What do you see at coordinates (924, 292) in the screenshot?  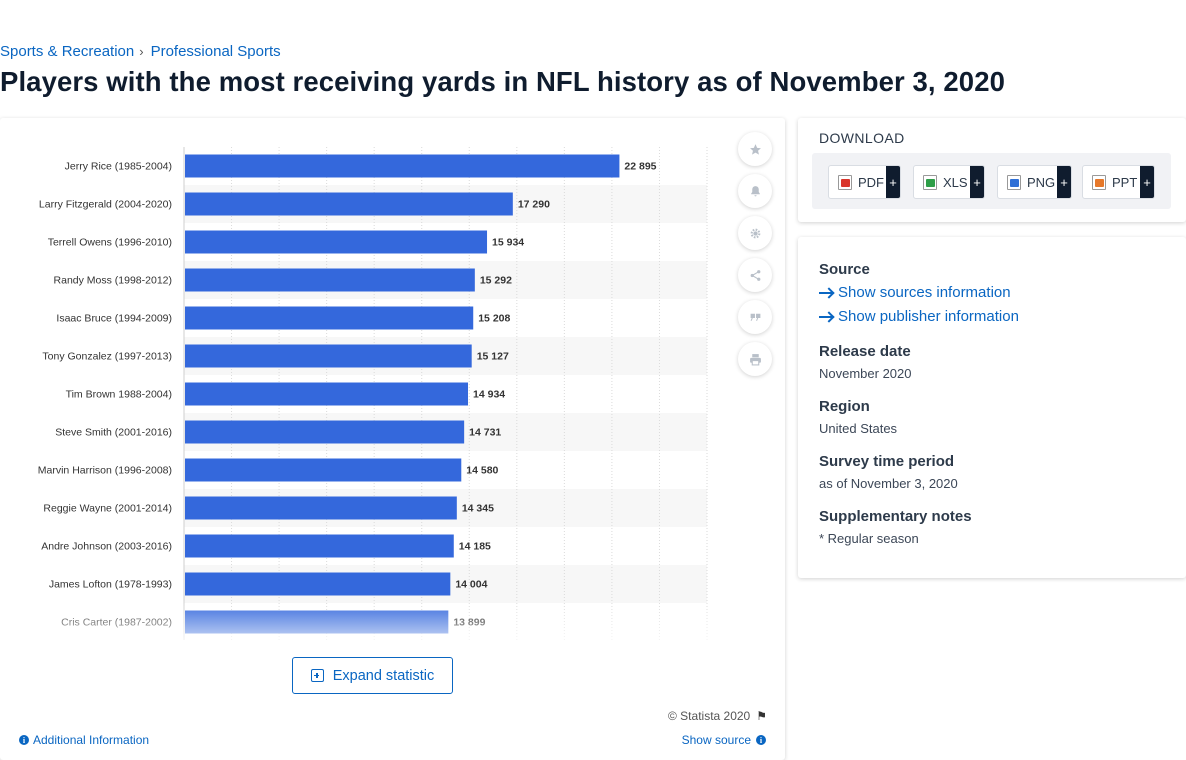 I see `show-sources-label: Show sources information` at bounding box center [924, 292].